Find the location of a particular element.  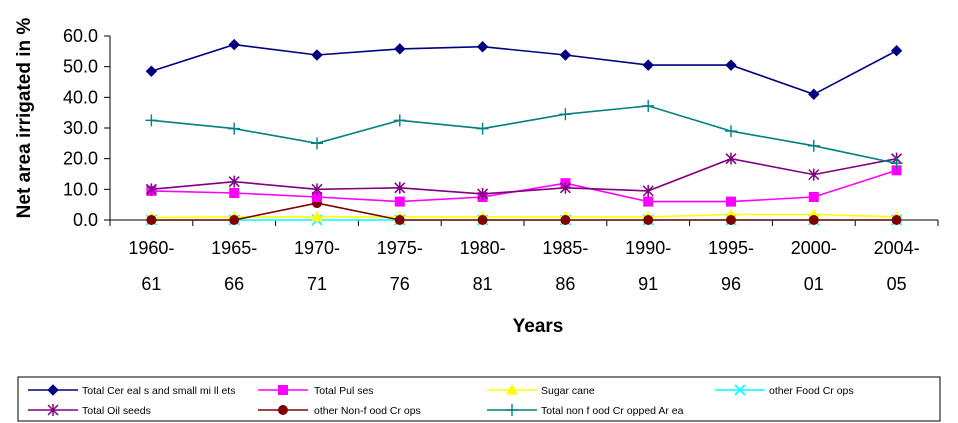

x-tick-label: 91 is located at coordinates (648, 284).